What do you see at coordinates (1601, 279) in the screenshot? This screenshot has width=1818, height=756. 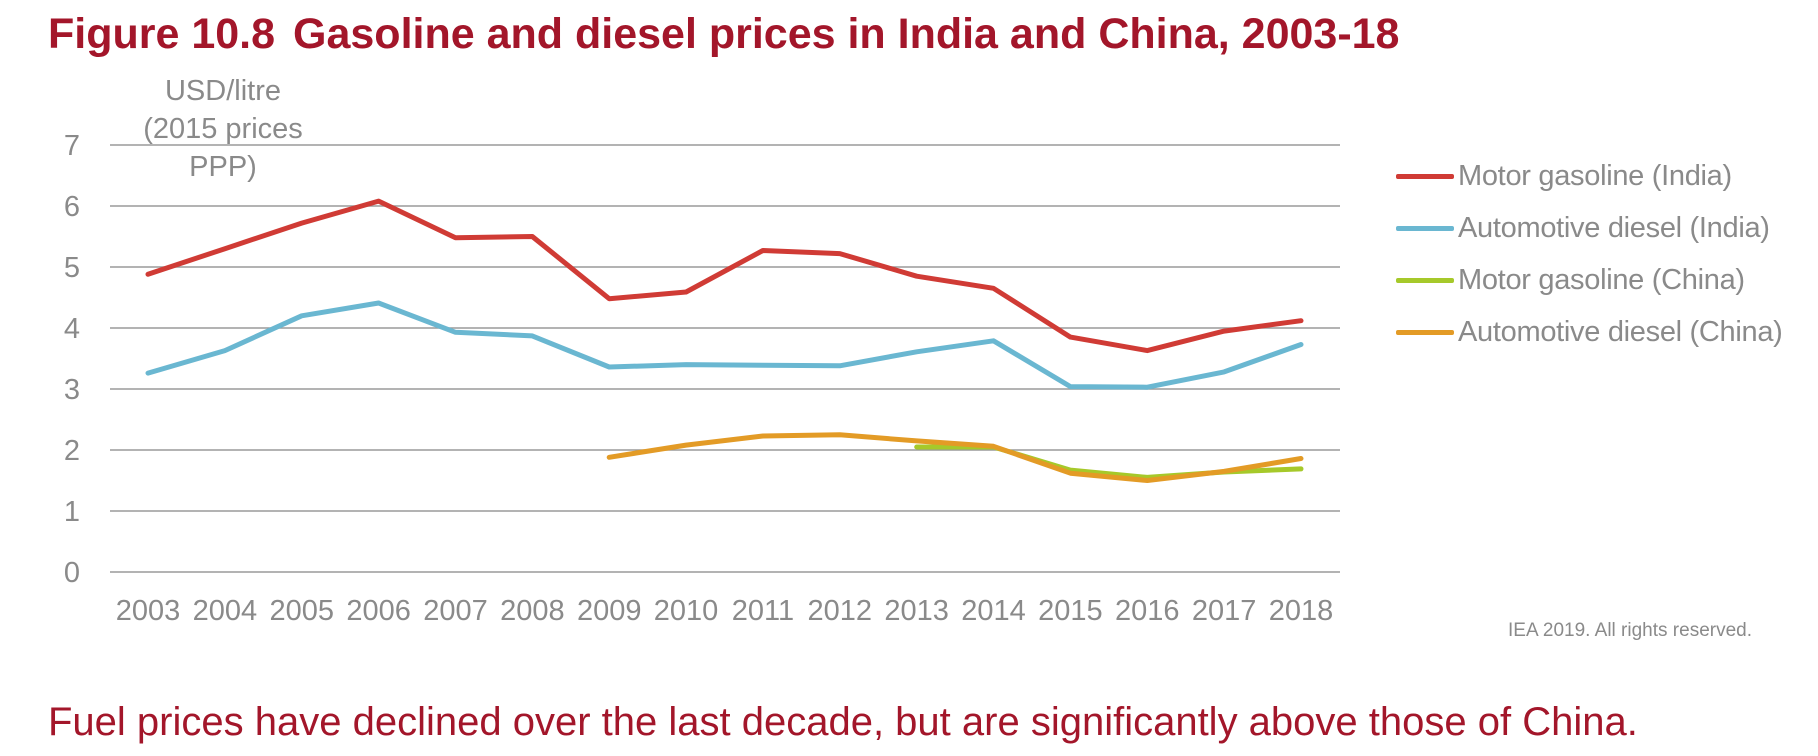 I see `legend-label: Motor gasoline (China)` at bounding box center [1601, 279].